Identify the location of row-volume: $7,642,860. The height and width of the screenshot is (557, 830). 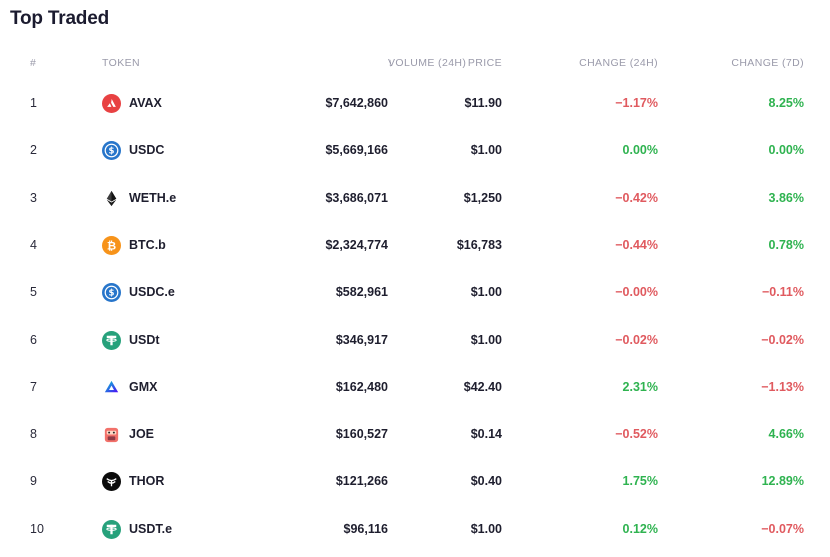
(356, 103).